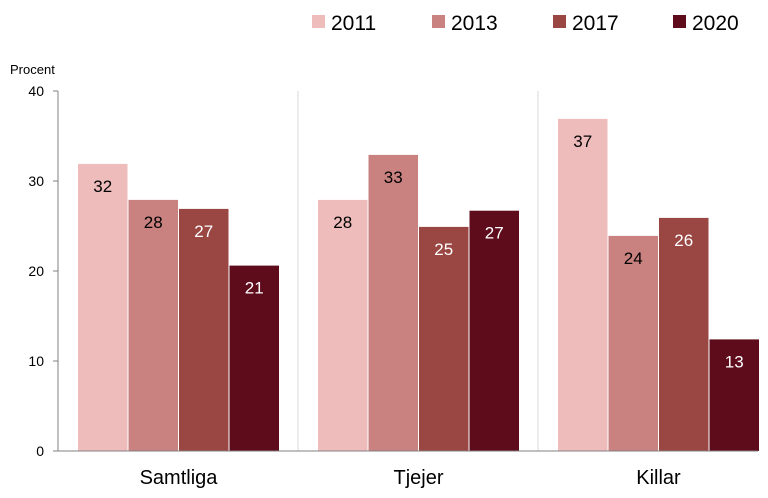 Image resolution: width=768 pixels, height=498 pixels. Describe the element at coordinates (443, 249) in the screenshot. I see `data-label: 25` at that location.